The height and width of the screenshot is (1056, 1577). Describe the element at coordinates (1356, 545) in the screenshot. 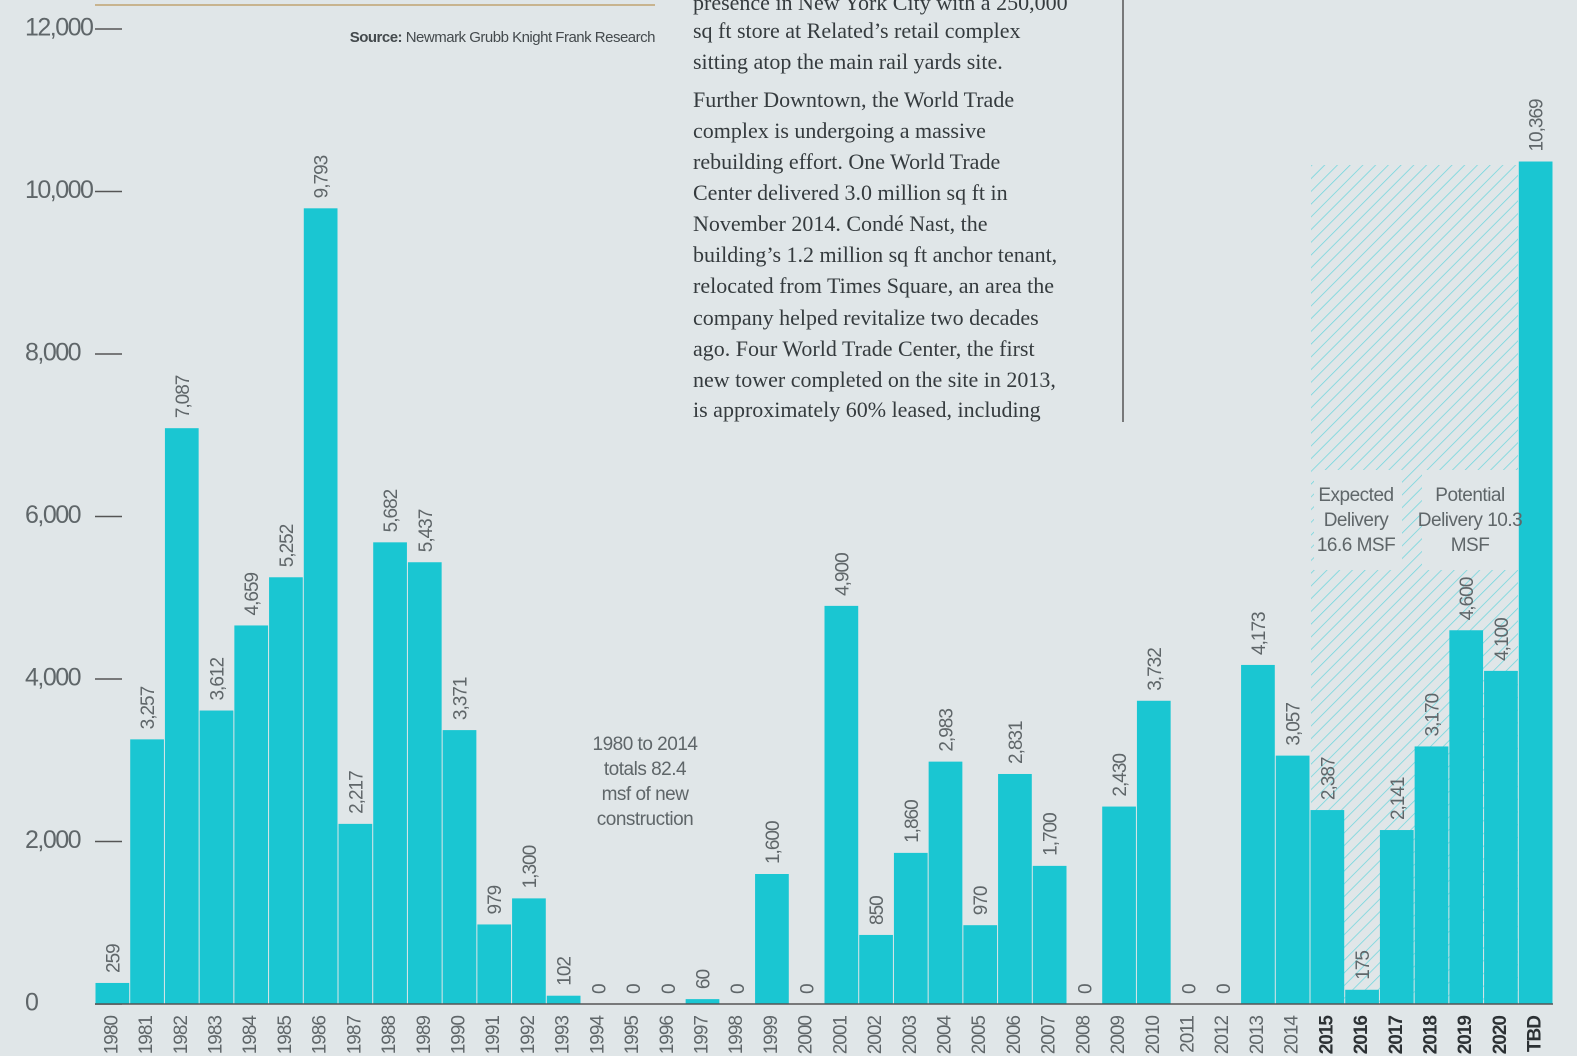

I see `annotation: 16.6 MSF` at that location.